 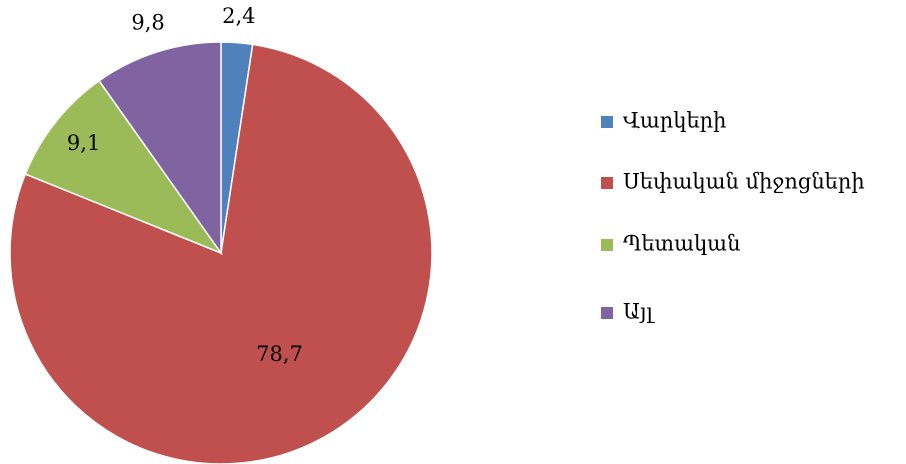 What do you see at coordinates (639, 312) in the screenshot?
I see `legend-label: Այլ` at bounding box center [639, 312].